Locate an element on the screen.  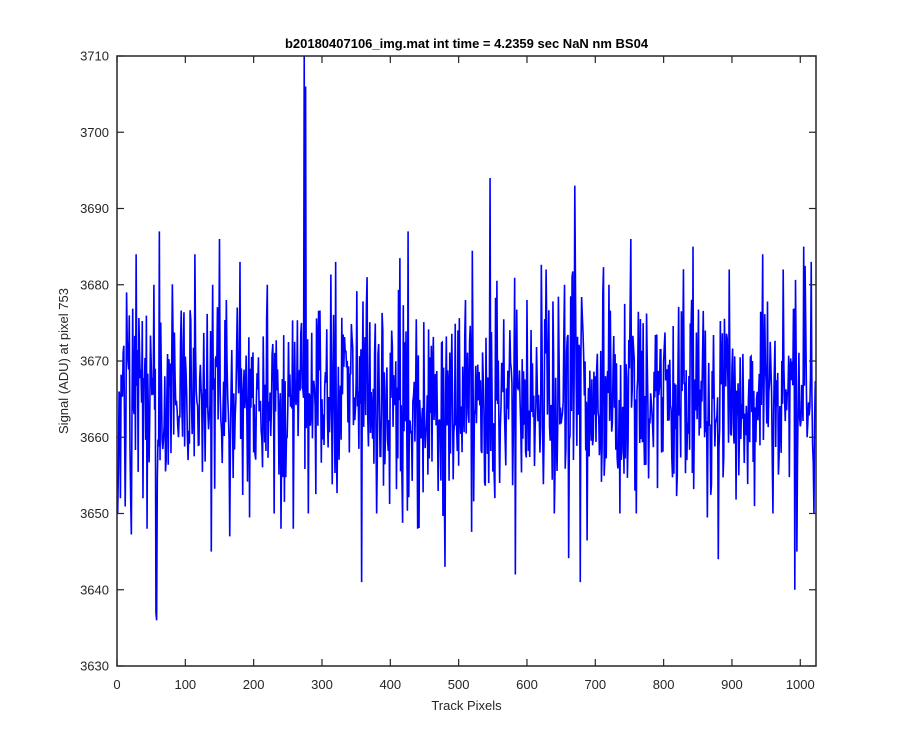
x-tick-label: 900 is located at coordinates (732, 684).